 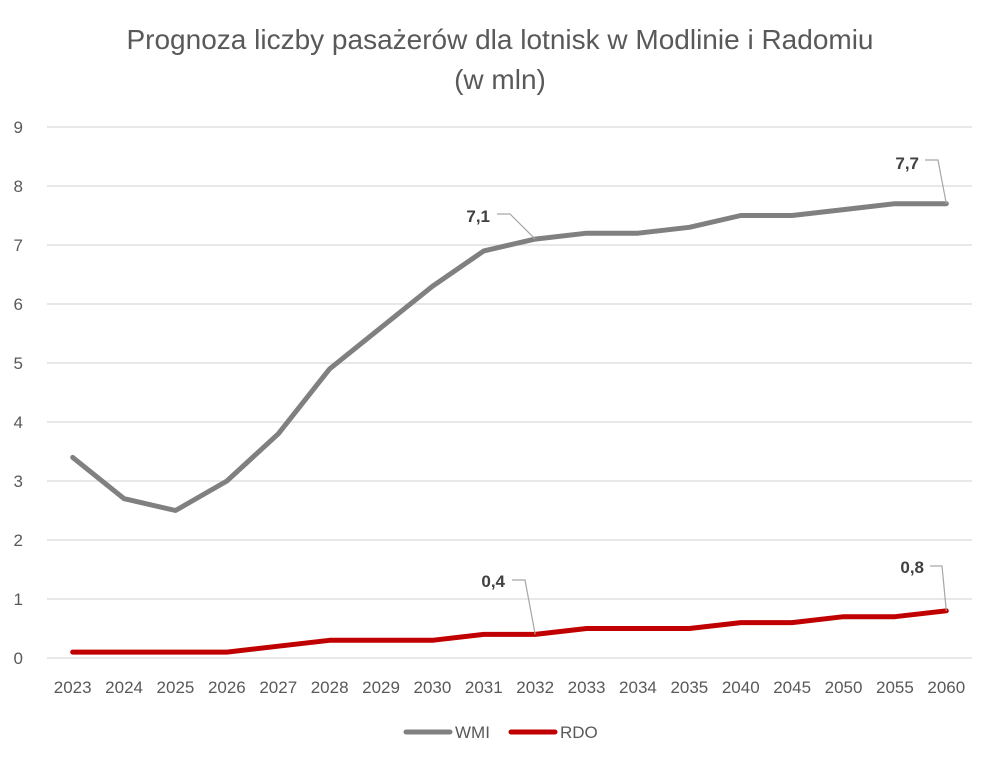 What do you see at coordinates (587, 687) in the screenshot?
I see `x-tick-label: 2033` at bounding box center [587, 687].